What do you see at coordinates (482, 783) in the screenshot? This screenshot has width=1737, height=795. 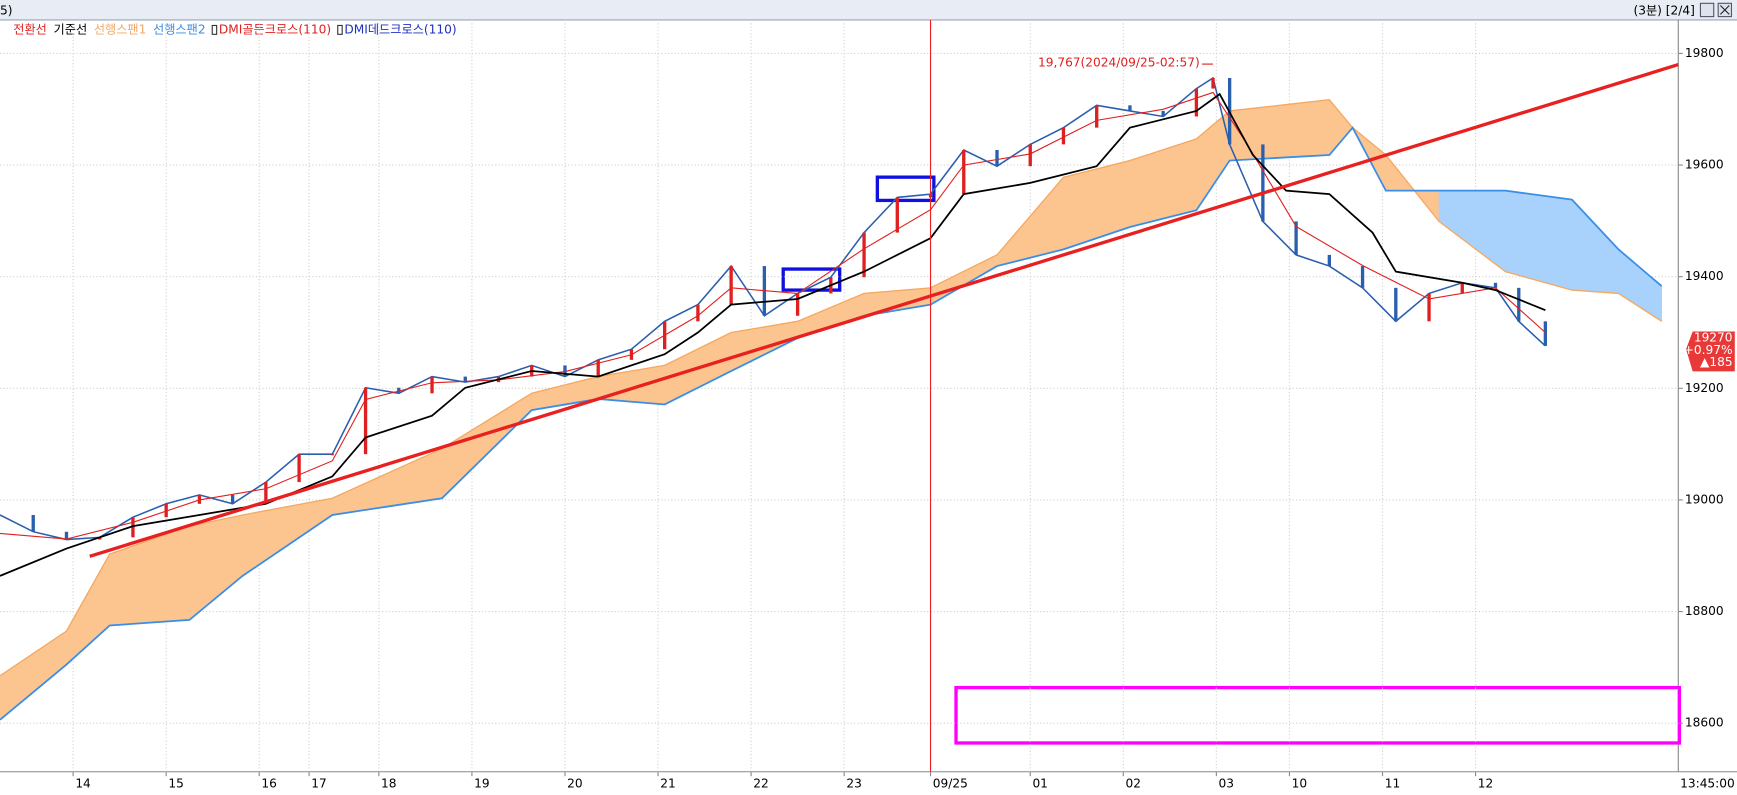 I see `x-tick-label: 19` at bounding box center [482, 783].